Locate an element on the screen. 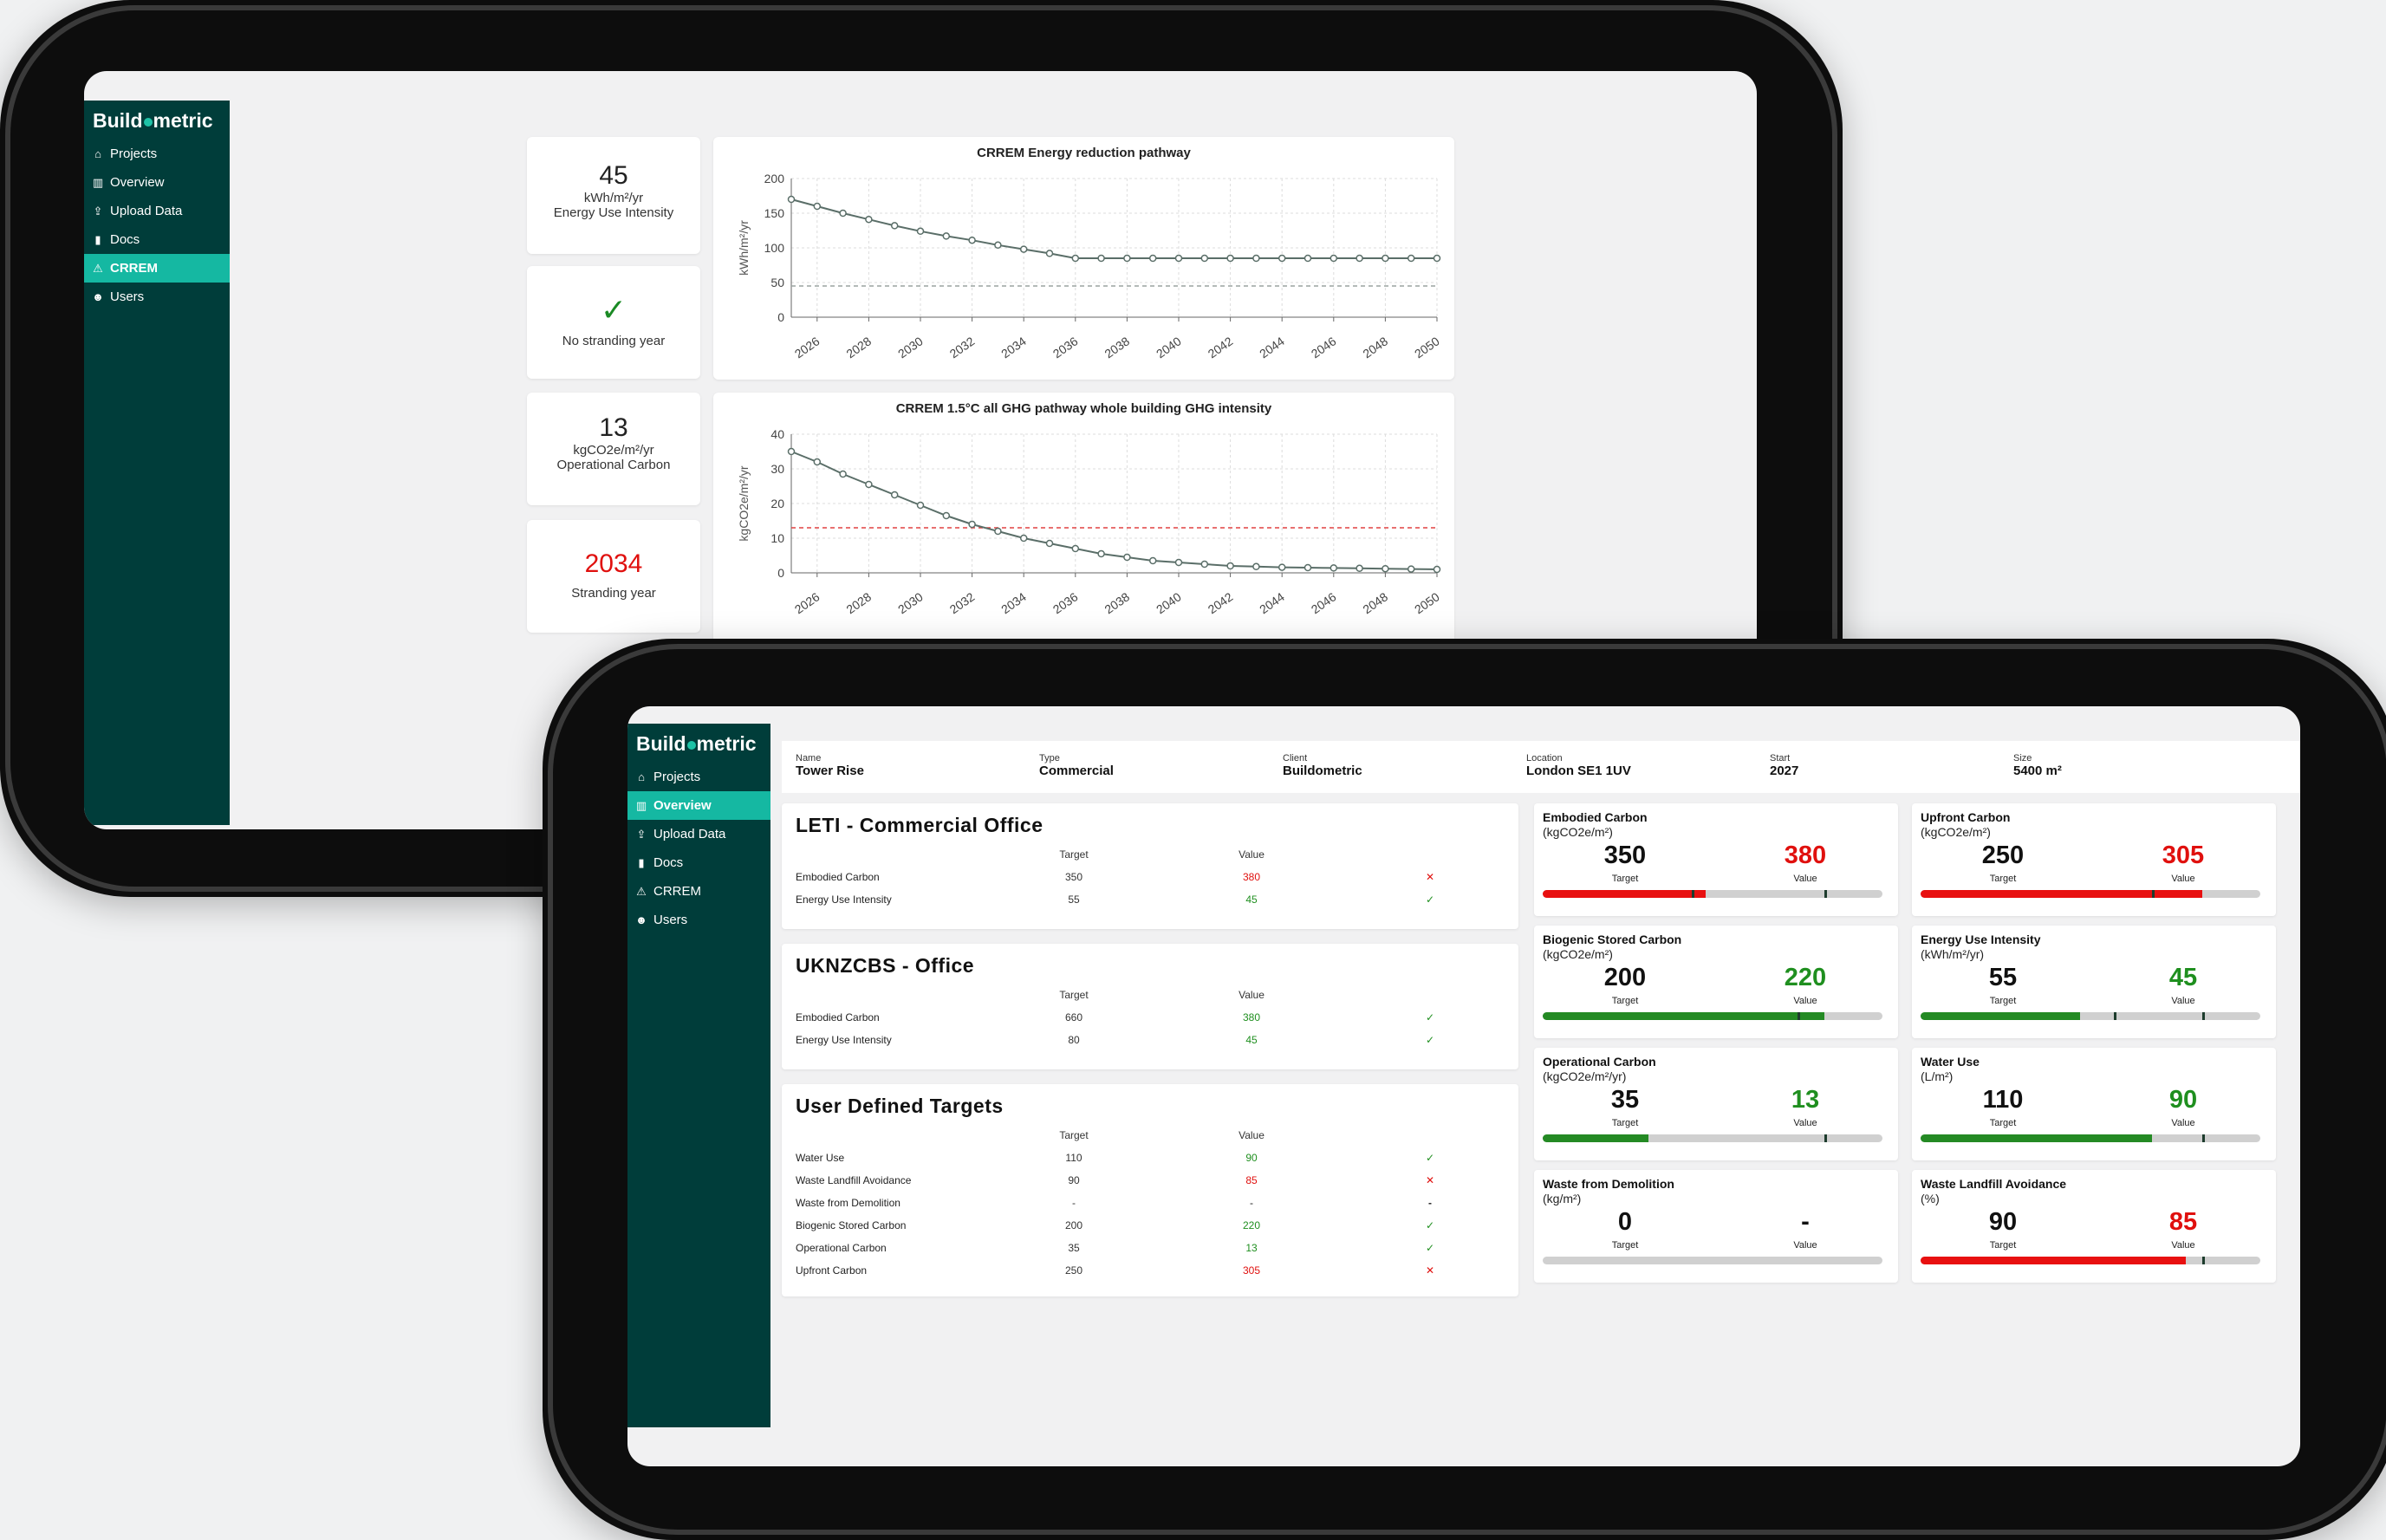  gauge-unit: (kWh/m²/yr) is located at coordinates (1953, 954).